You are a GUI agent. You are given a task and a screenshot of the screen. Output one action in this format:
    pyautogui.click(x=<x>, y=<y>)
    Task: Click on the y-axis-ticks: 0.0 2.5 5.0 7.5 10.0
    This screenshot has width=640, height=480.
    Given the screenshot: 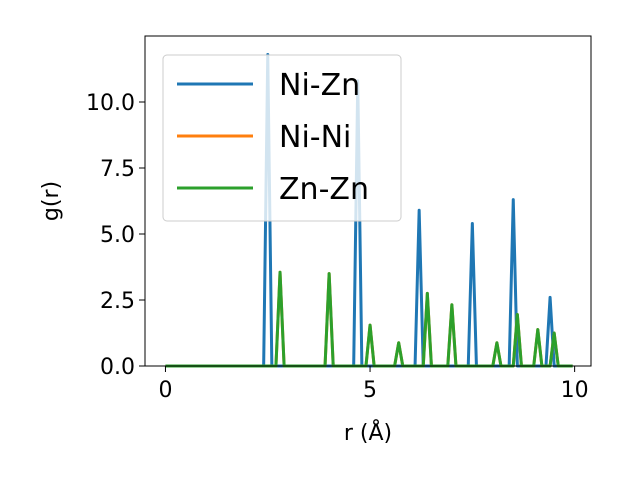 What is the action you would take?
    pyautogui.click(x=115, y=235)
    